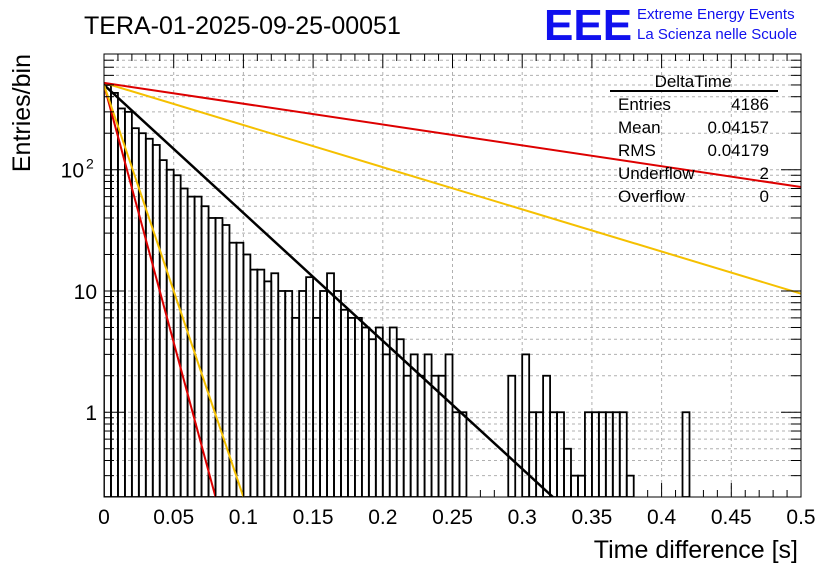 The width and height of the screenshot is (836, 572). What do you see at coordinates (637, 150) in the screenshot?
I see `stats-label: RMS` at bounding box center [637, 150].